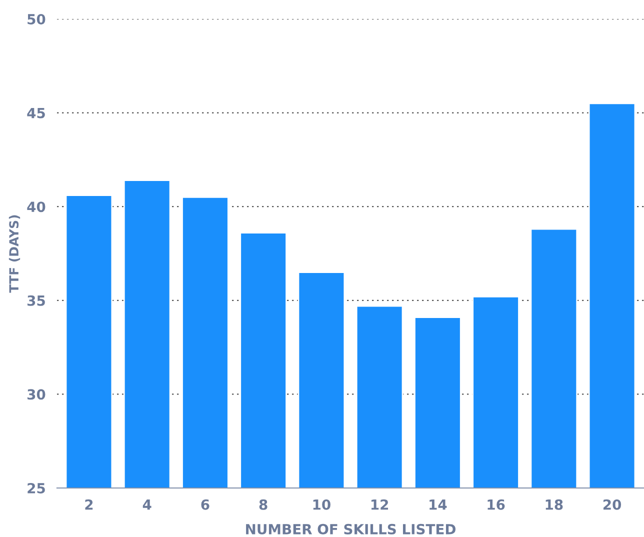 The height and width of the screenshot is (537, 644). What do you see at coordinates (321, 504) in the screenshot?
I see `x-tick-label: 10` at bounding box center [321, 504].